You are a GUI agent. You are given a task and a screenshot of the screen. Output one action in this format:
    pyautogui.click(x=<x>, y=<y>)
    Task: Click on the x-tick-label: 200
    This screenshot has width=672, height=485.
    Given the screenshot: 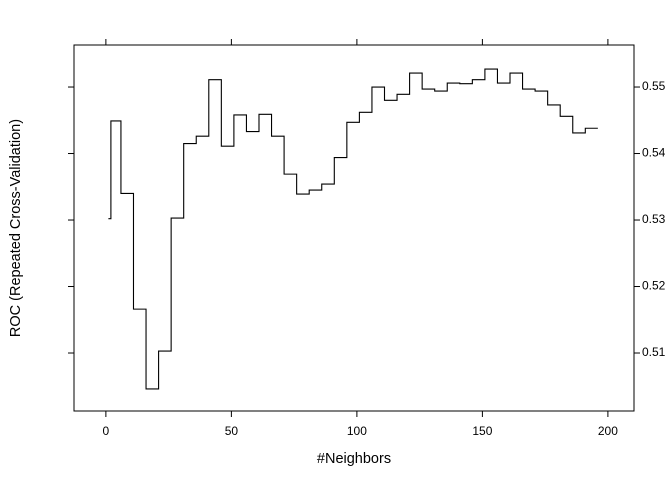 What is the action you would take?
    pyautogui.click(x=608, y=431)
    